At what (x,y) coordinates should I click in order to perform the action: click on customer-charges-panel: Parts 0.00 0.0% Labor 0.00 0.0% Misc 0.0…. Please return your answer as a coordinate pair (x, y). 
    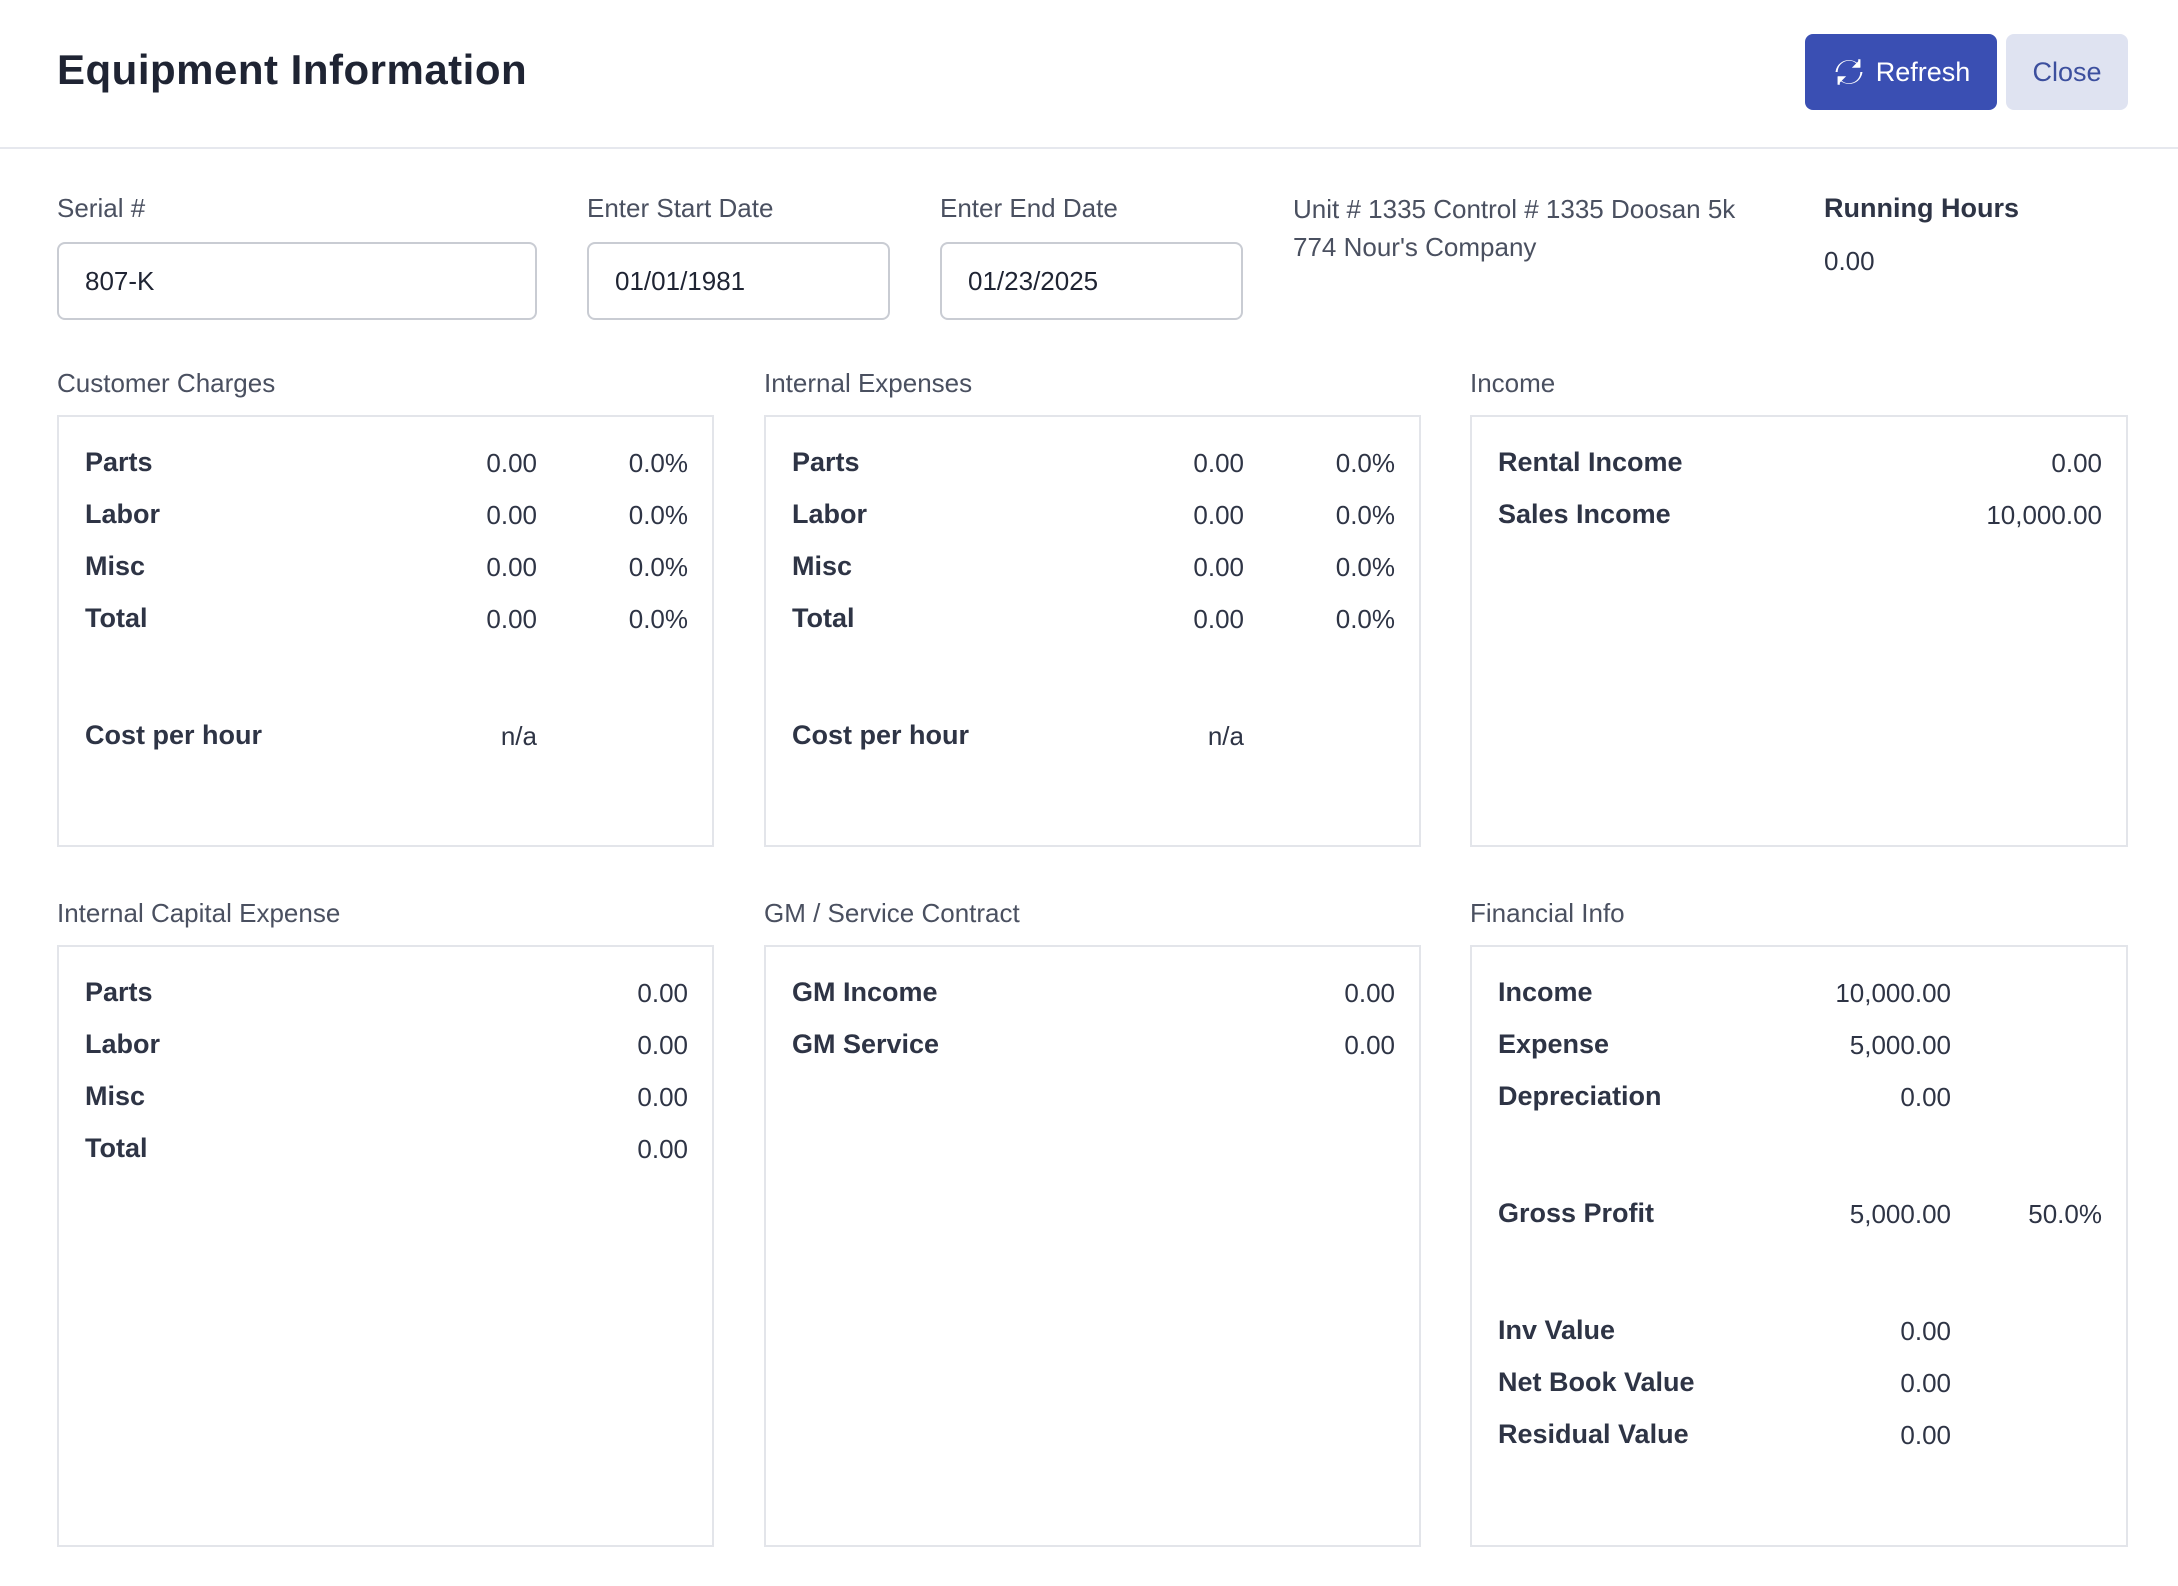
    Looking at the image, I should click on (385, 631).